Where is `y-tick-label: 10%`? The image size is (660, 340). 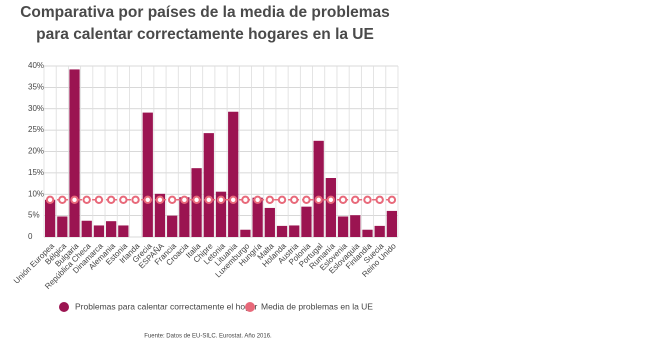
y-tick-label: 10% is located at coordinates (36, 193).